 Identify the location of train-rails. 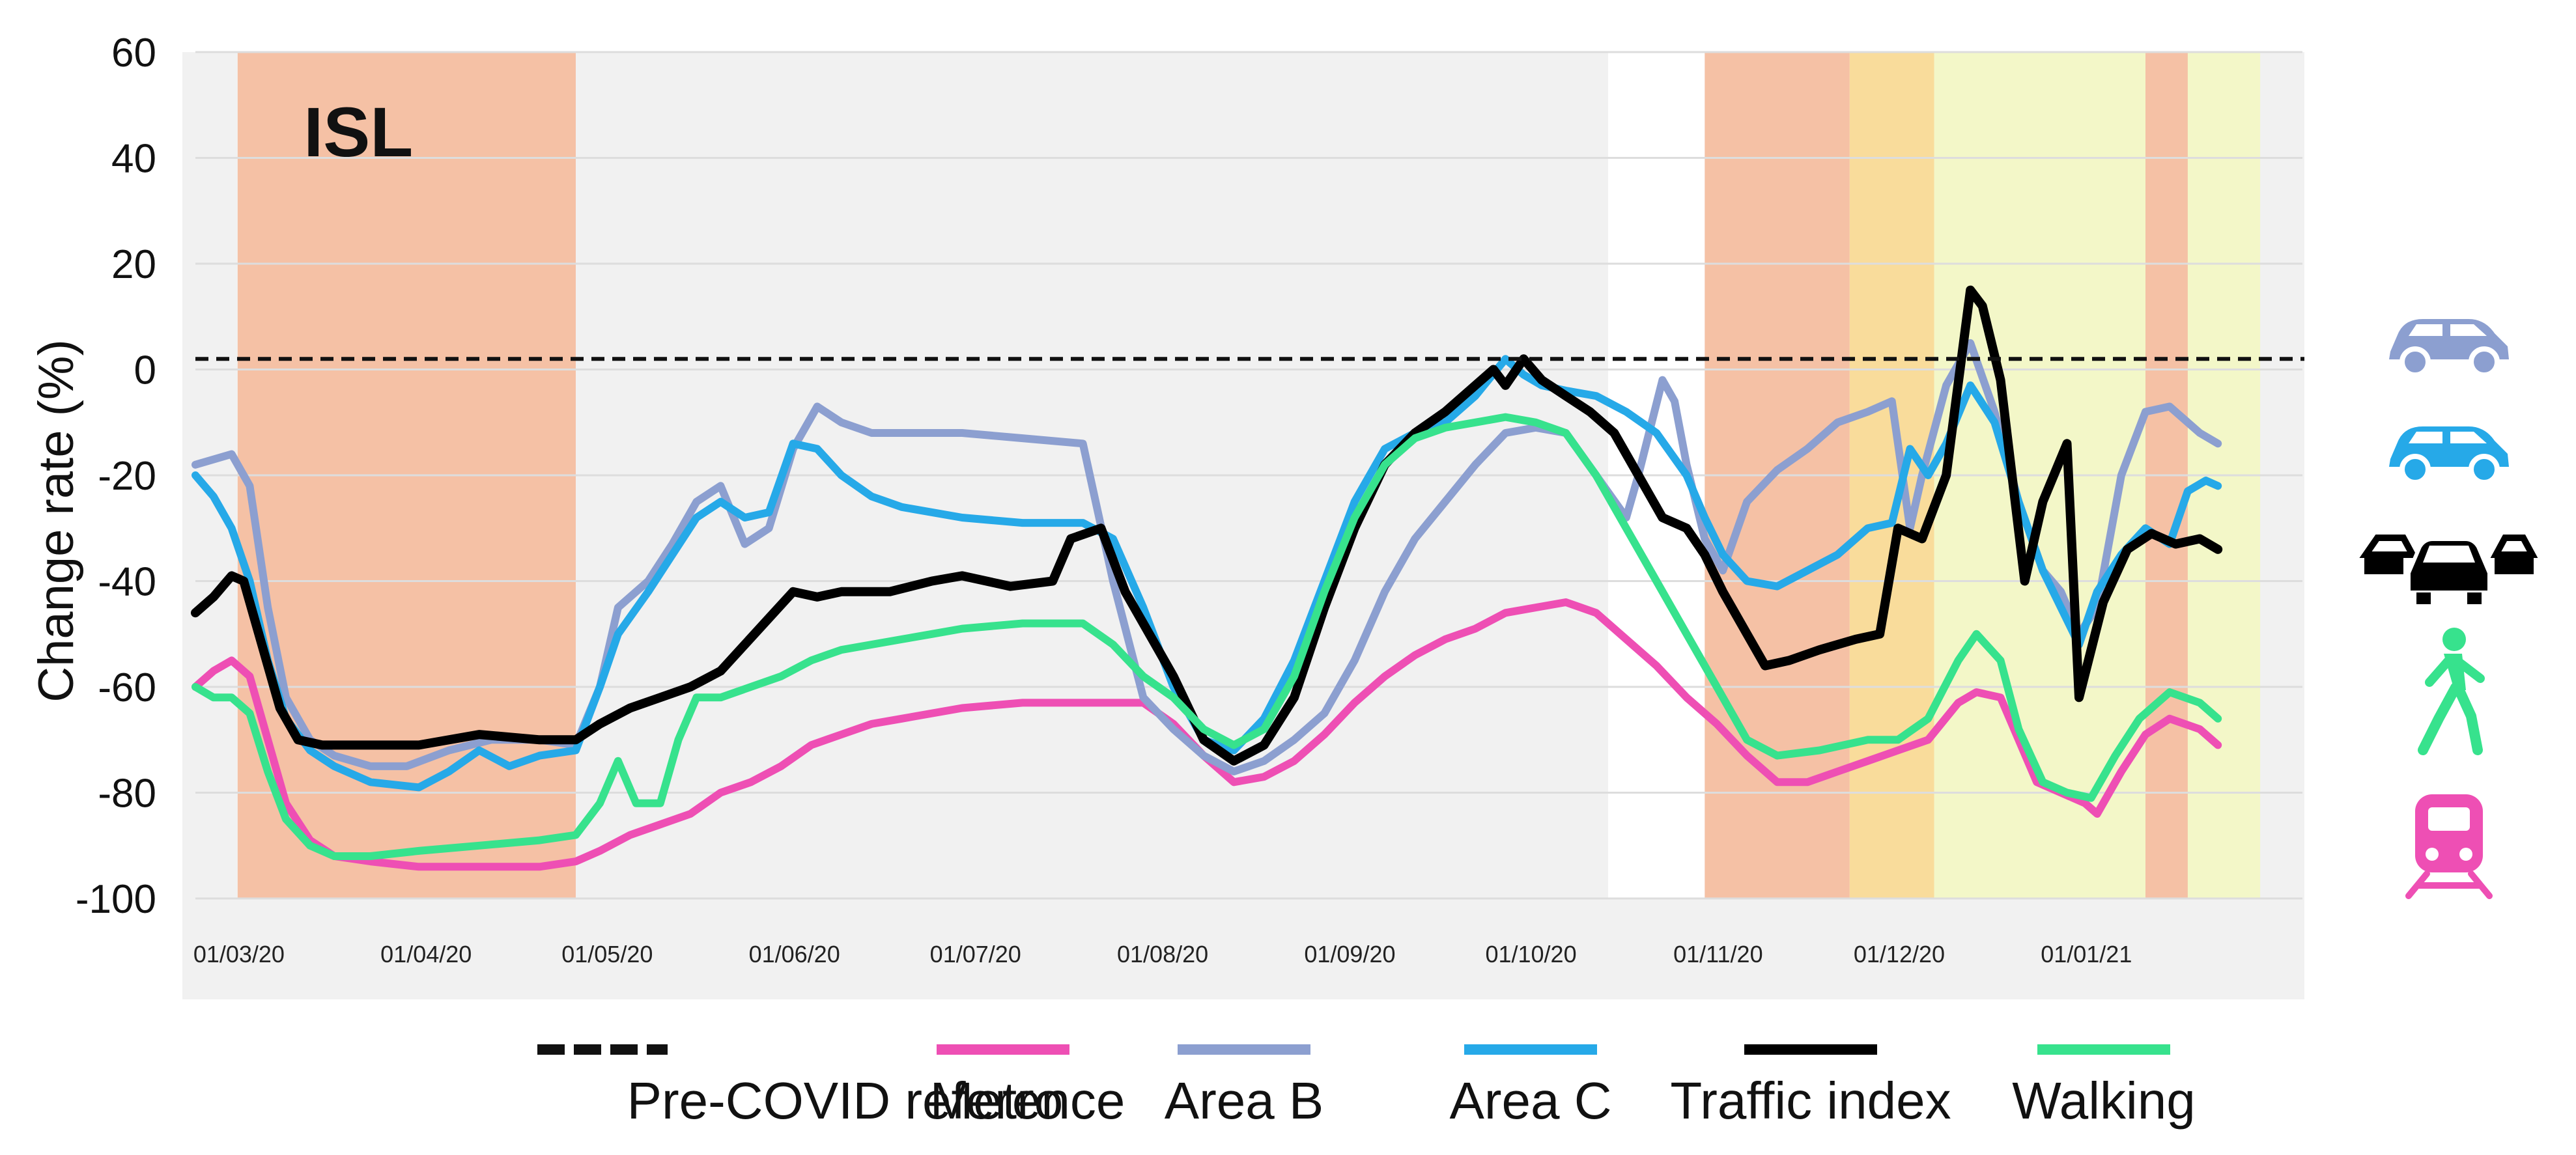
(2449, 884).